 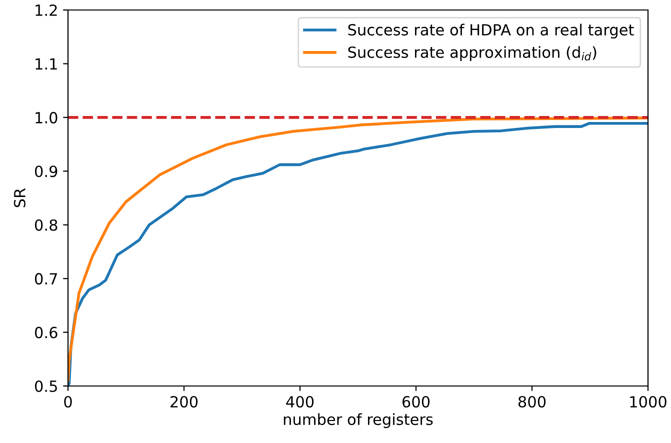 What do you see at coordinates (416, 402) in the screenshot?
I see `x-tick-label: 600` at bounding box center [416, 402].